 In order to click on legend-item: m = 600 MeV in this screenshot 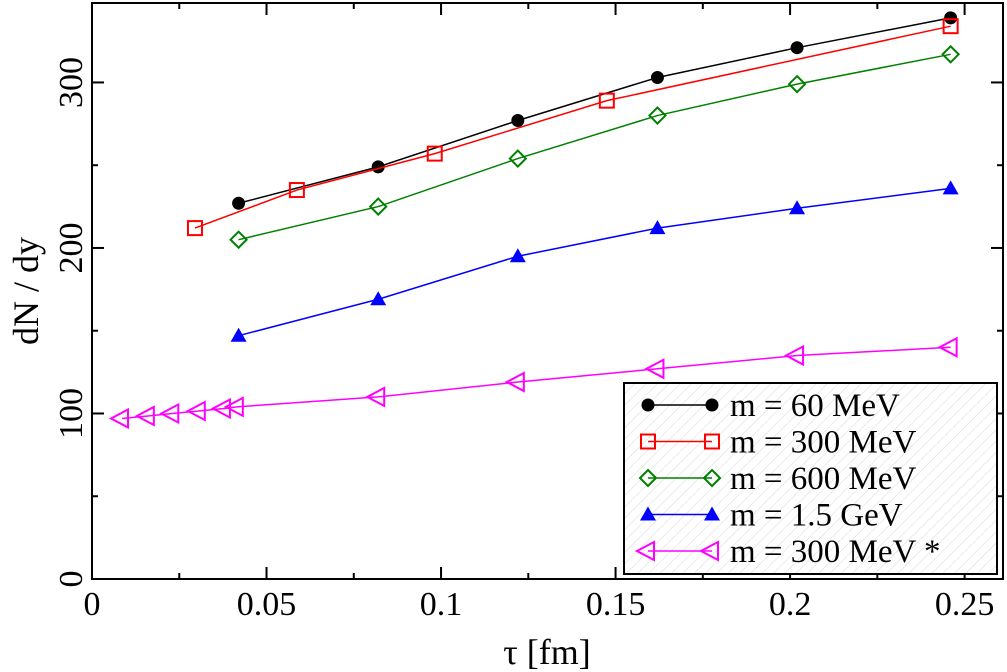, I will do `click(777, 479)`.